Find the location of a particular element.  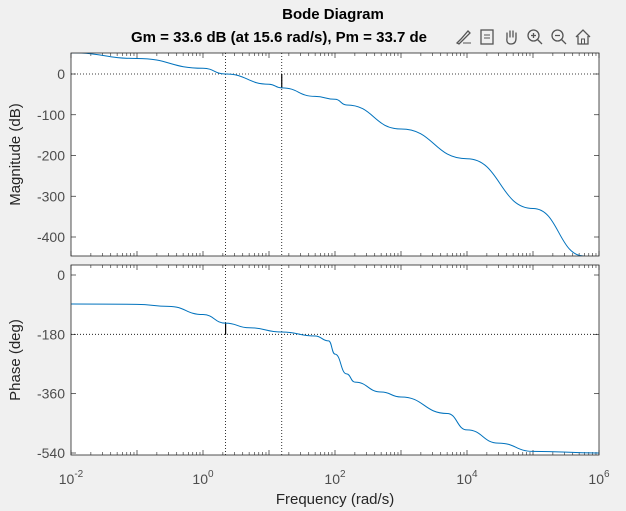

y-axis-label: Magnitude (dB) is located at coordinates (15, 154).